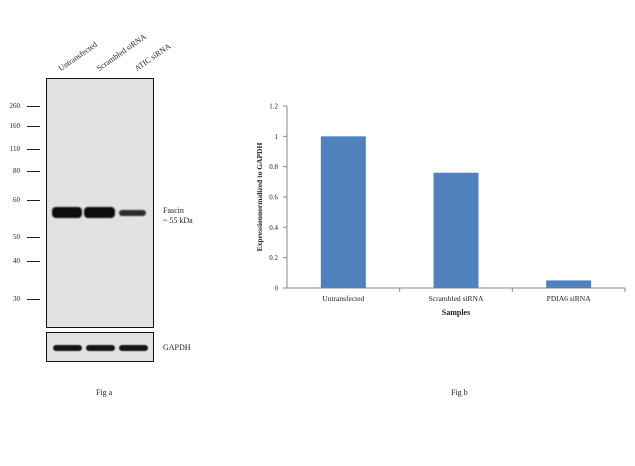 Image resolution: width=635 pixels, height=466 pixels. Describe the element at coordinates (273, 228) in the screenshot. I see `y-tick-label: 0.4` at that location.